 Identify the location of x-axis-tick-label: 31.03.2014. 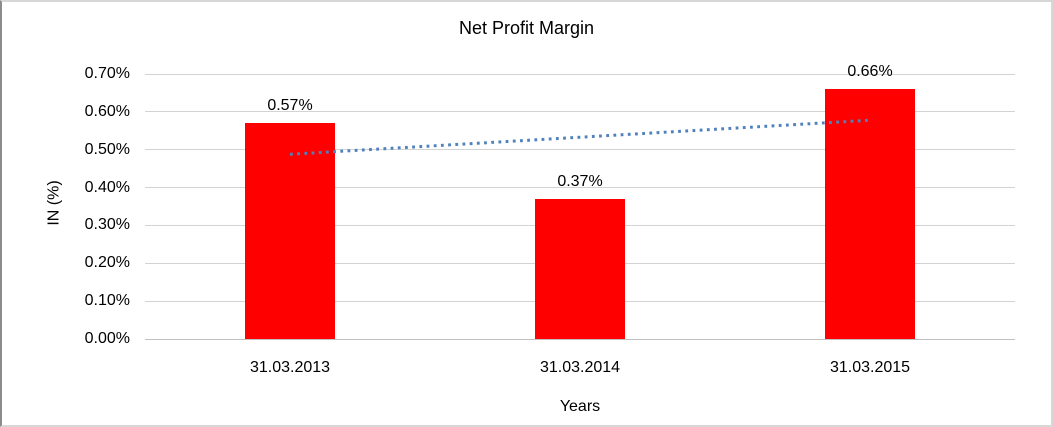
(580, 367).